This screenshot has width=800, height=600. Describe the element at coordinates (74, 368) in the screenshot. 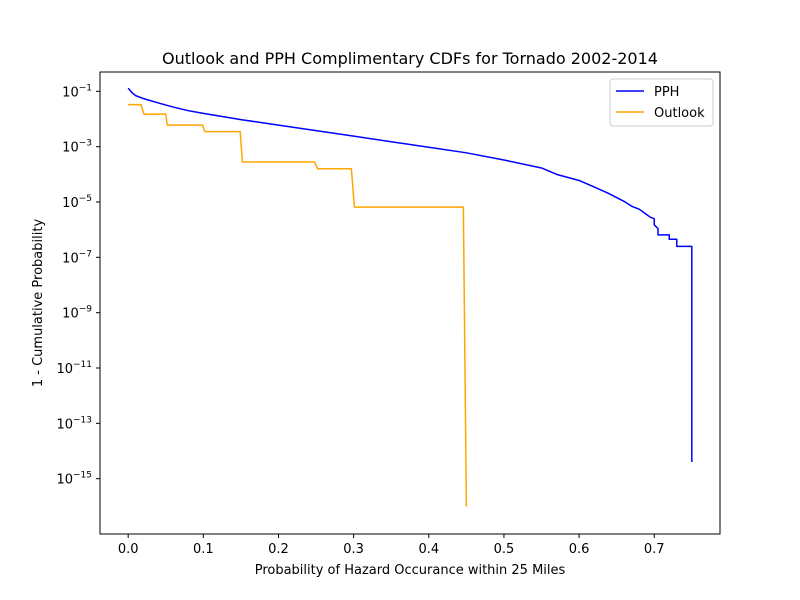

I see `y-tick-label: 10⁻¹¹` at that location.